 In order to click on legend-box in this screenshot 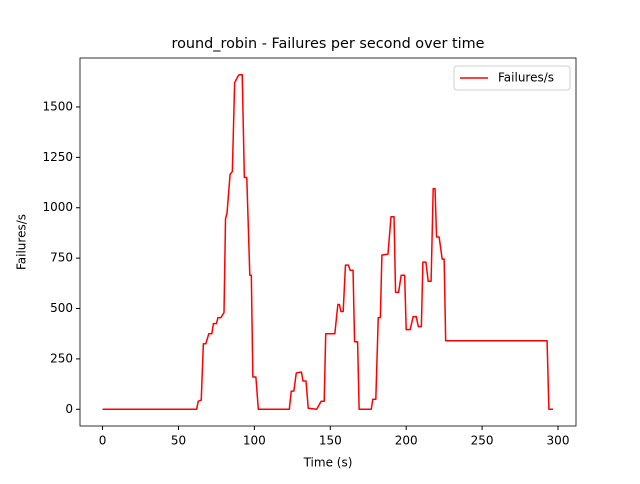, I will do `click(512, 78)`.